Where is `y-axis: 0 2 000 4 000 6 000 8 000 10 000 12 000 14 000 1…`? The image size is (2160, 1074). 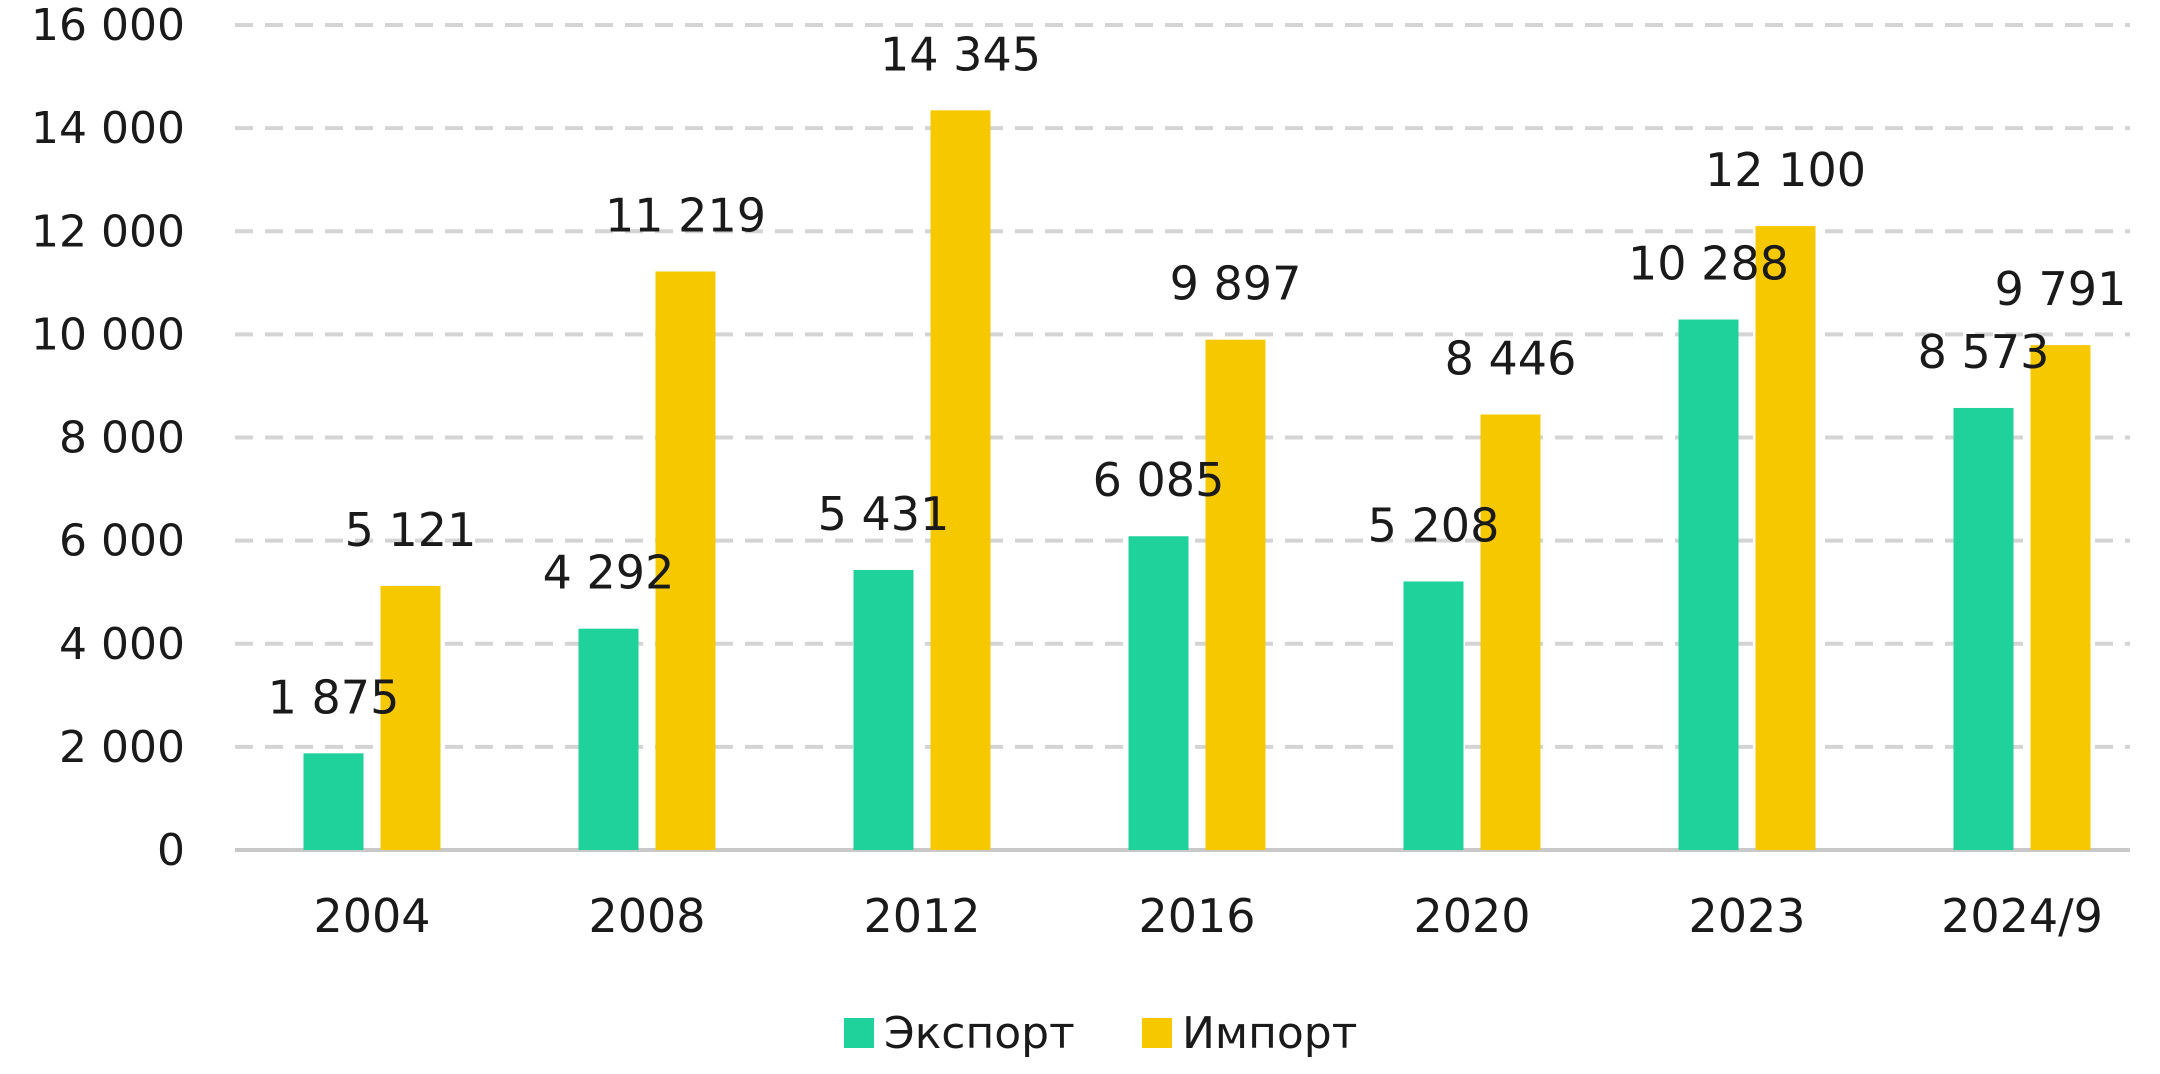 y-axis: 0 2 000 4 000 6 000 8 000 10 000 12 000 14 000 1… is located at coordinates (108, 438).